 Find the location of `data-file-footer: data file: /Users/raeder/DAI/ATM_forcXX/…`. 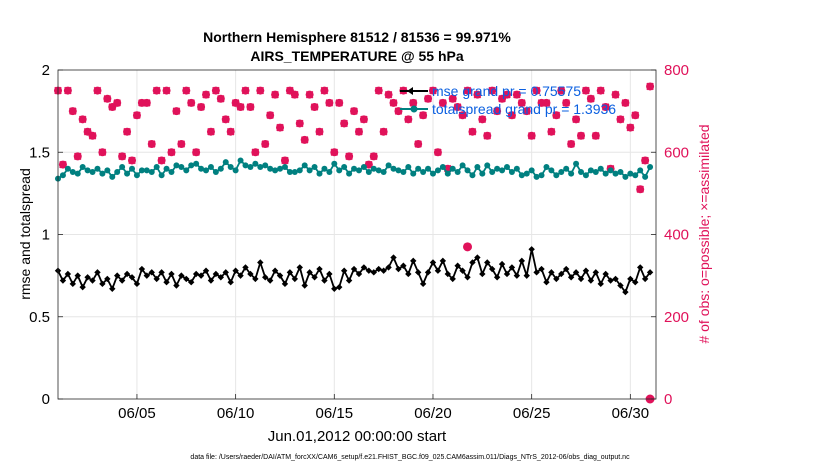

data-file-footer: data file: /Users/raeder/DAI/ATM_forcXX/… is located at coordinates (410, 457).